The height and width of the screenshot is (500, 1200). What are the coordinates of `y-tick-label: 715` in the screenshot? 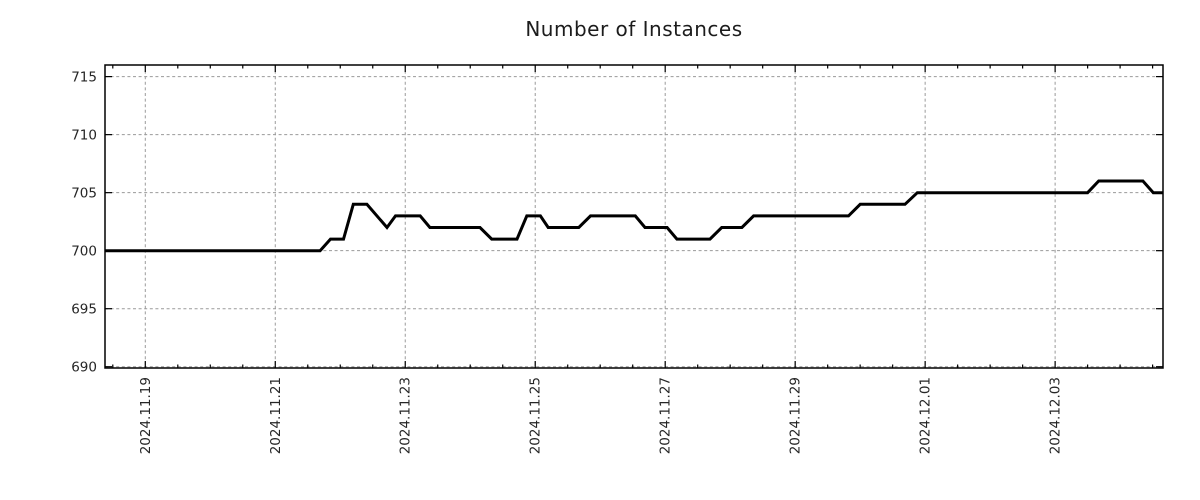 It's located at (84, 77).